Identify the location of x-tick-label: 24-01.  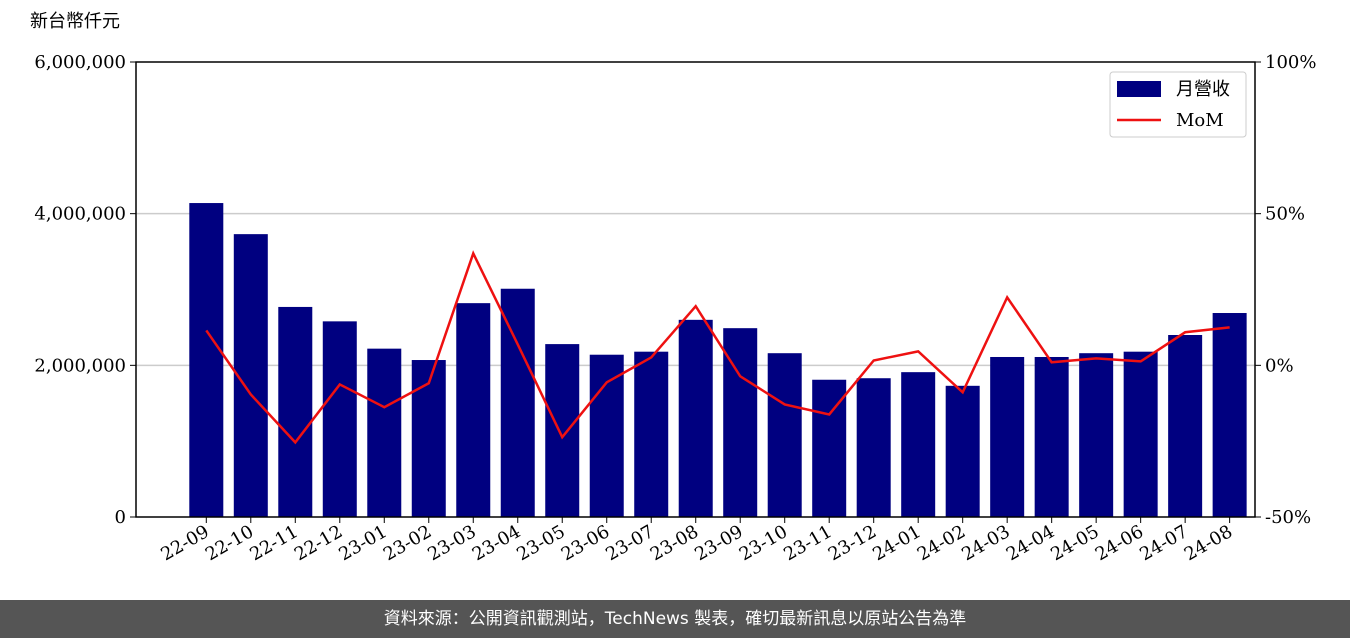
(896, 543).